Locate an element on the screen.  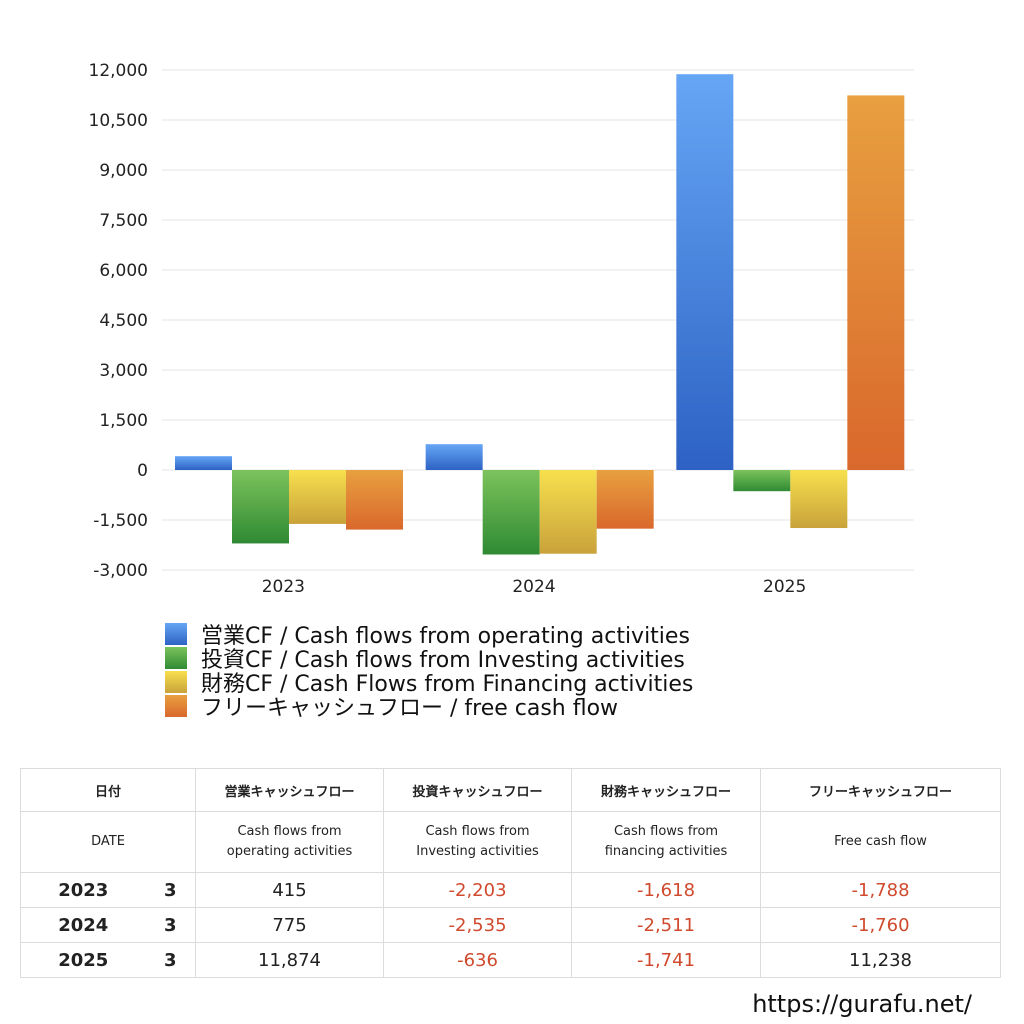
y-tick-label: 6,000 is located at coordinates (123, 271).